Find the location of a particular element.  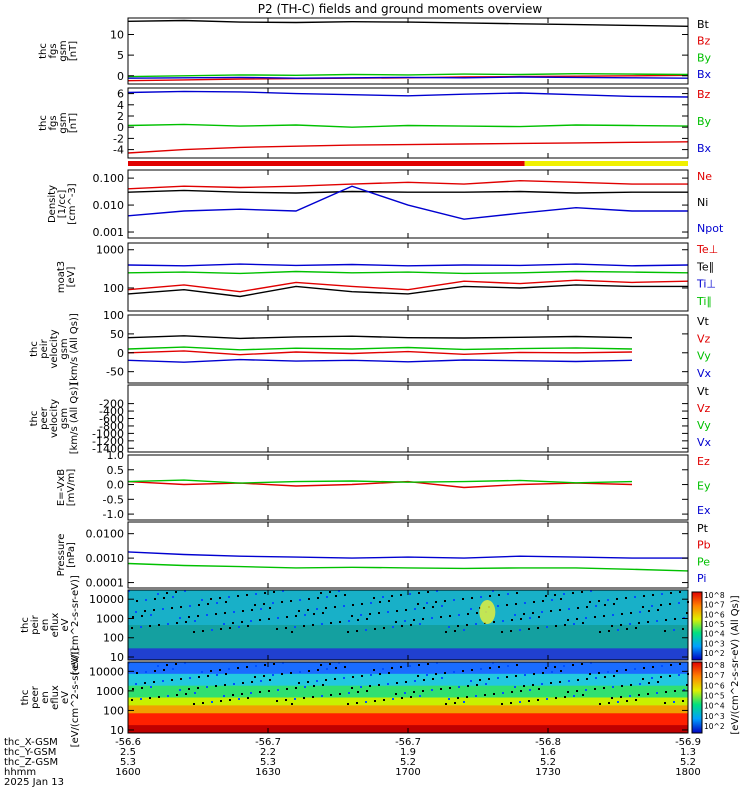

orbit-value: 5.2 is located at coordinates (548, 762).